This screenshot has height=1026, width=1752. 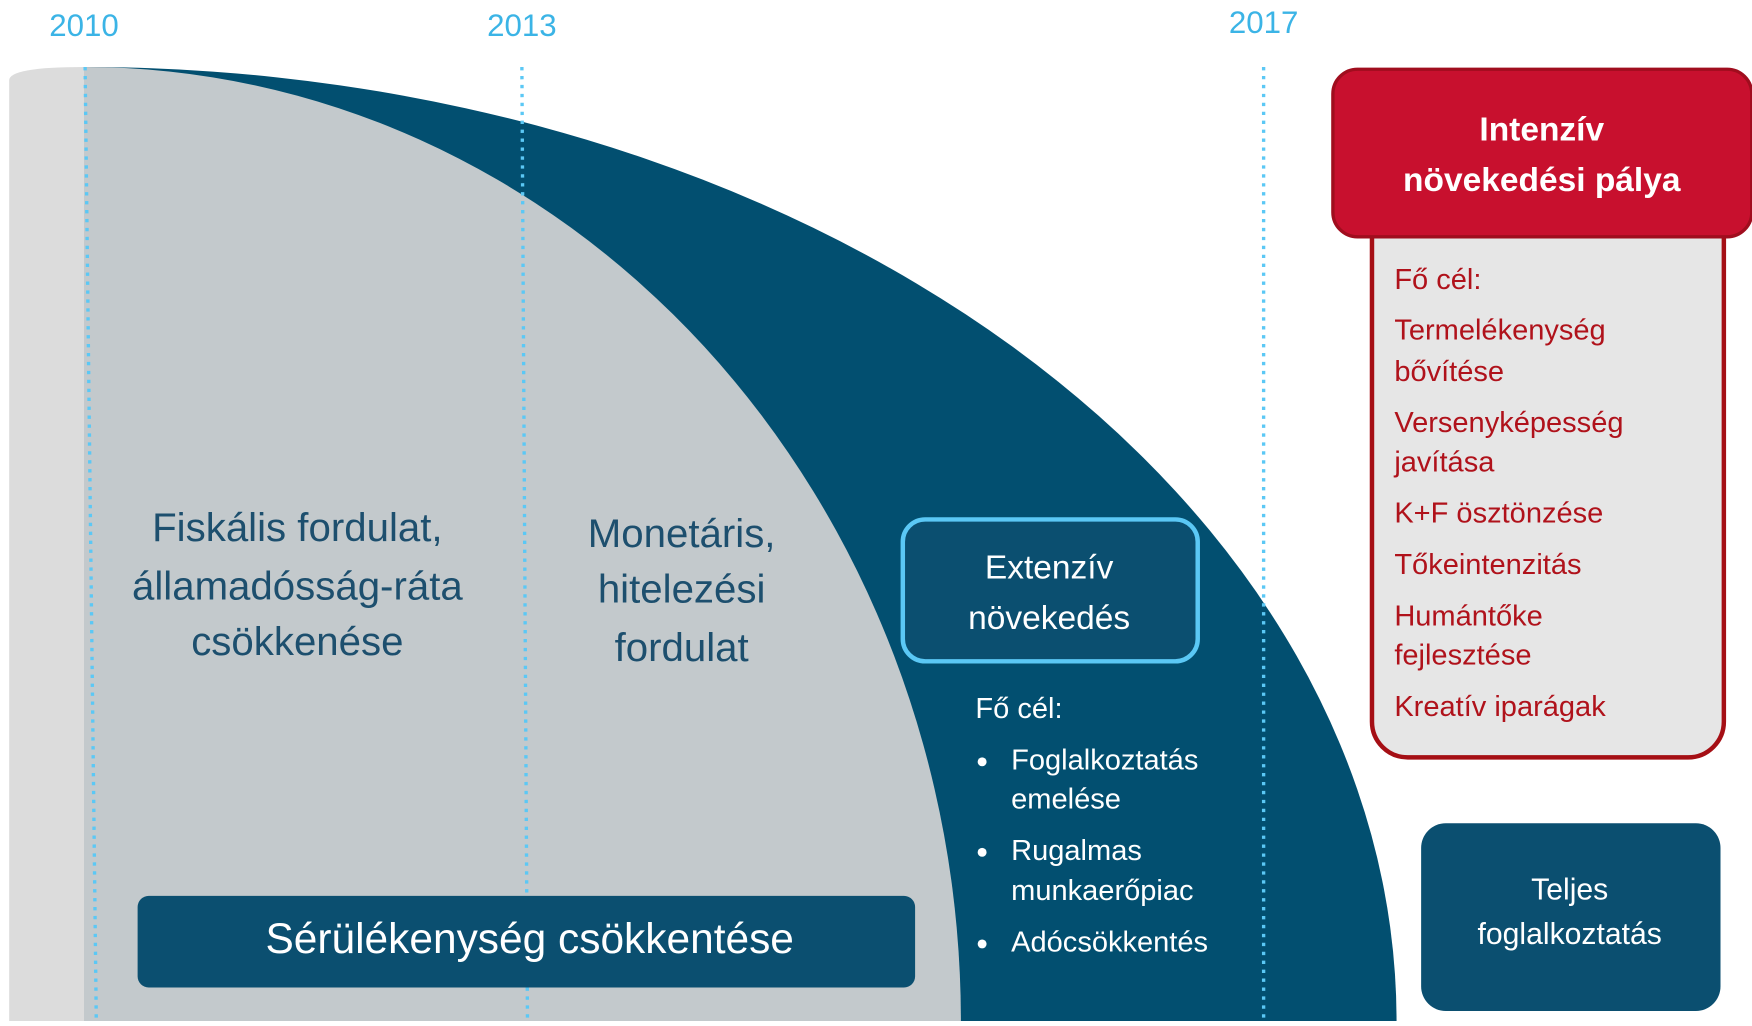 I want to click on base-bar, so click(x=526, y=941).